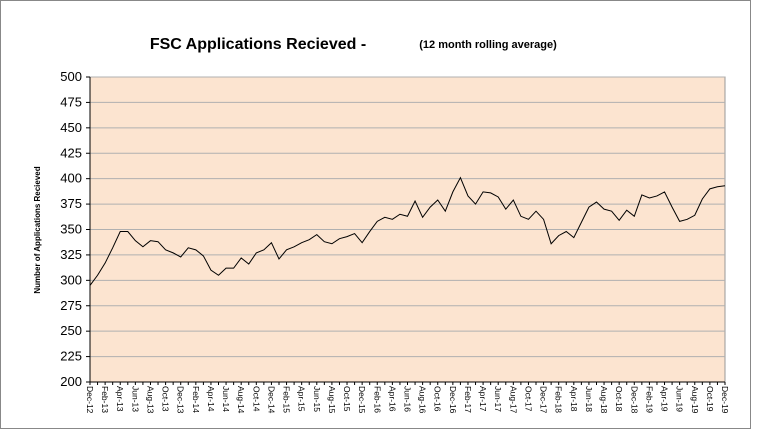 The image size is (758, 430). I want to click on y-tick-label: 275, so click(71, 305).